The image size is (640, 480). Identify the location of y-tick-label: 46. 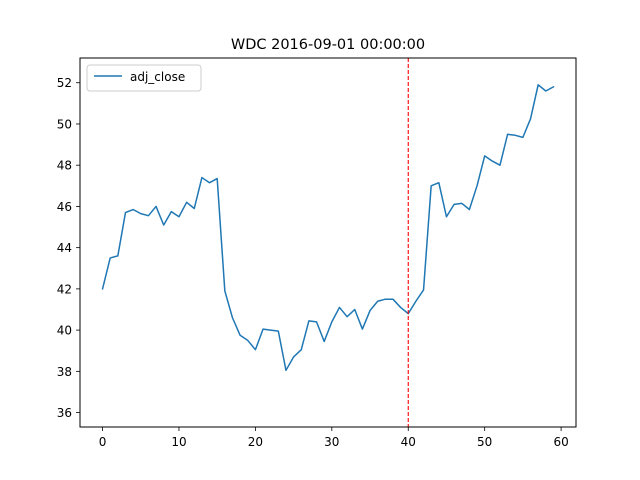
(64, 207).